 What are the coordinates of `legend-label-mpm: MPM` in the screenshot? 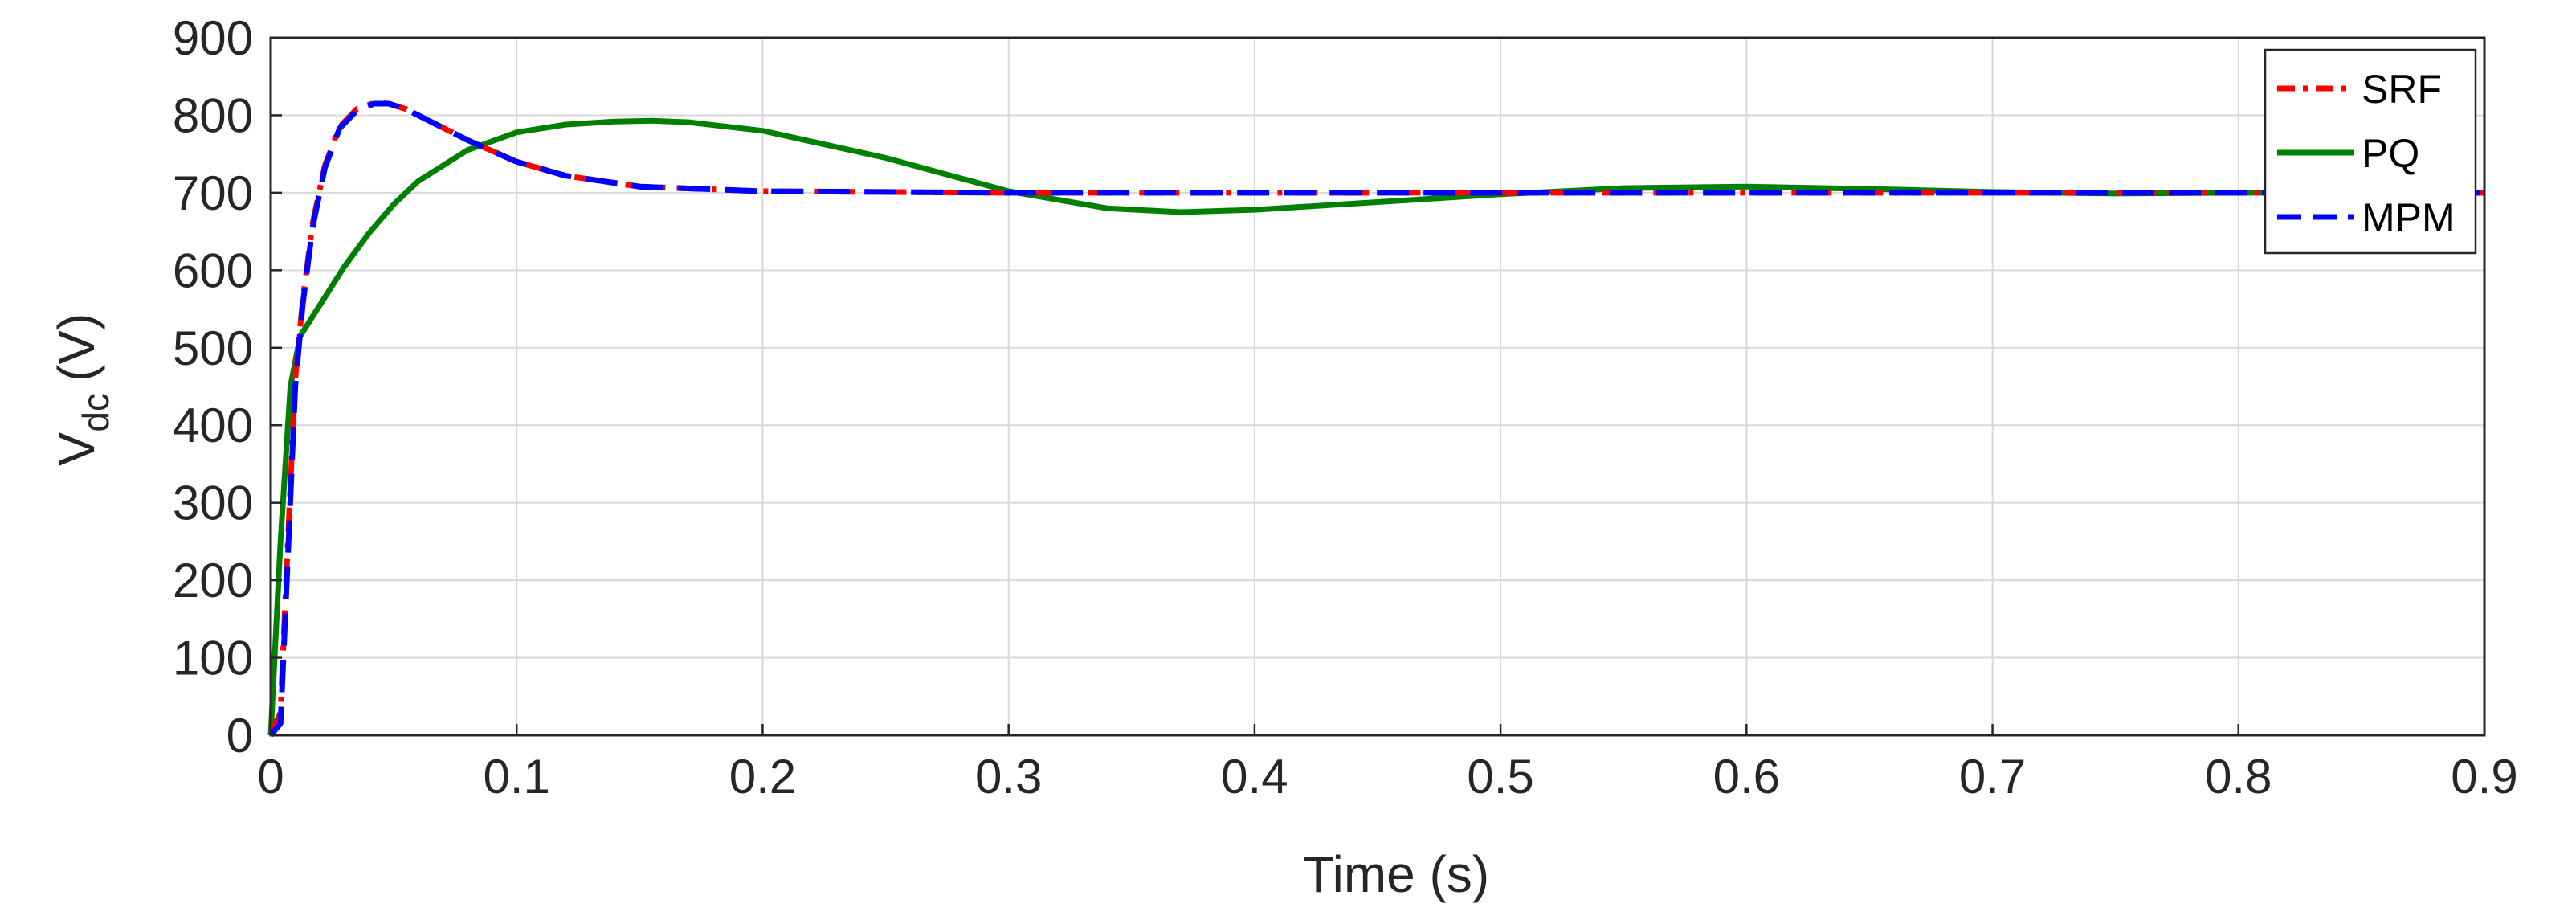 It's located at (2409, 218).